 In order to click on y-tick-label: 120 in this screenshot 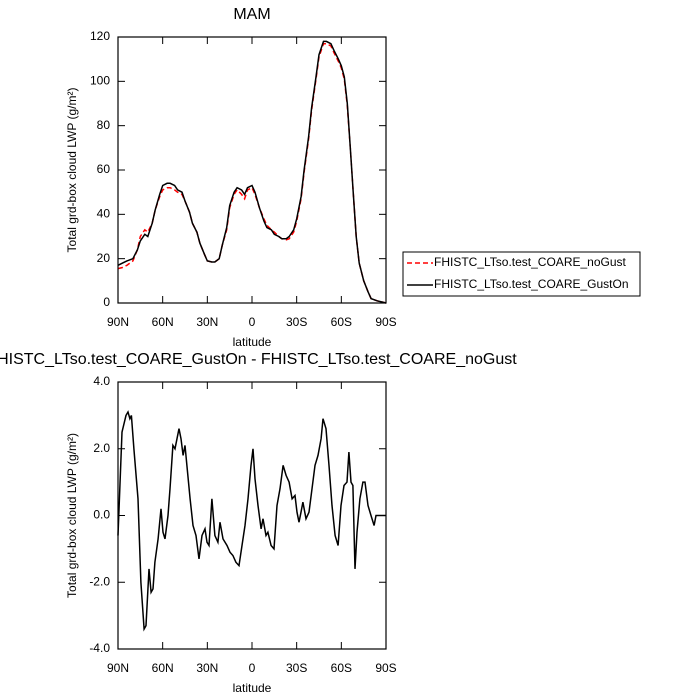, I will do `click(100, 36)`.